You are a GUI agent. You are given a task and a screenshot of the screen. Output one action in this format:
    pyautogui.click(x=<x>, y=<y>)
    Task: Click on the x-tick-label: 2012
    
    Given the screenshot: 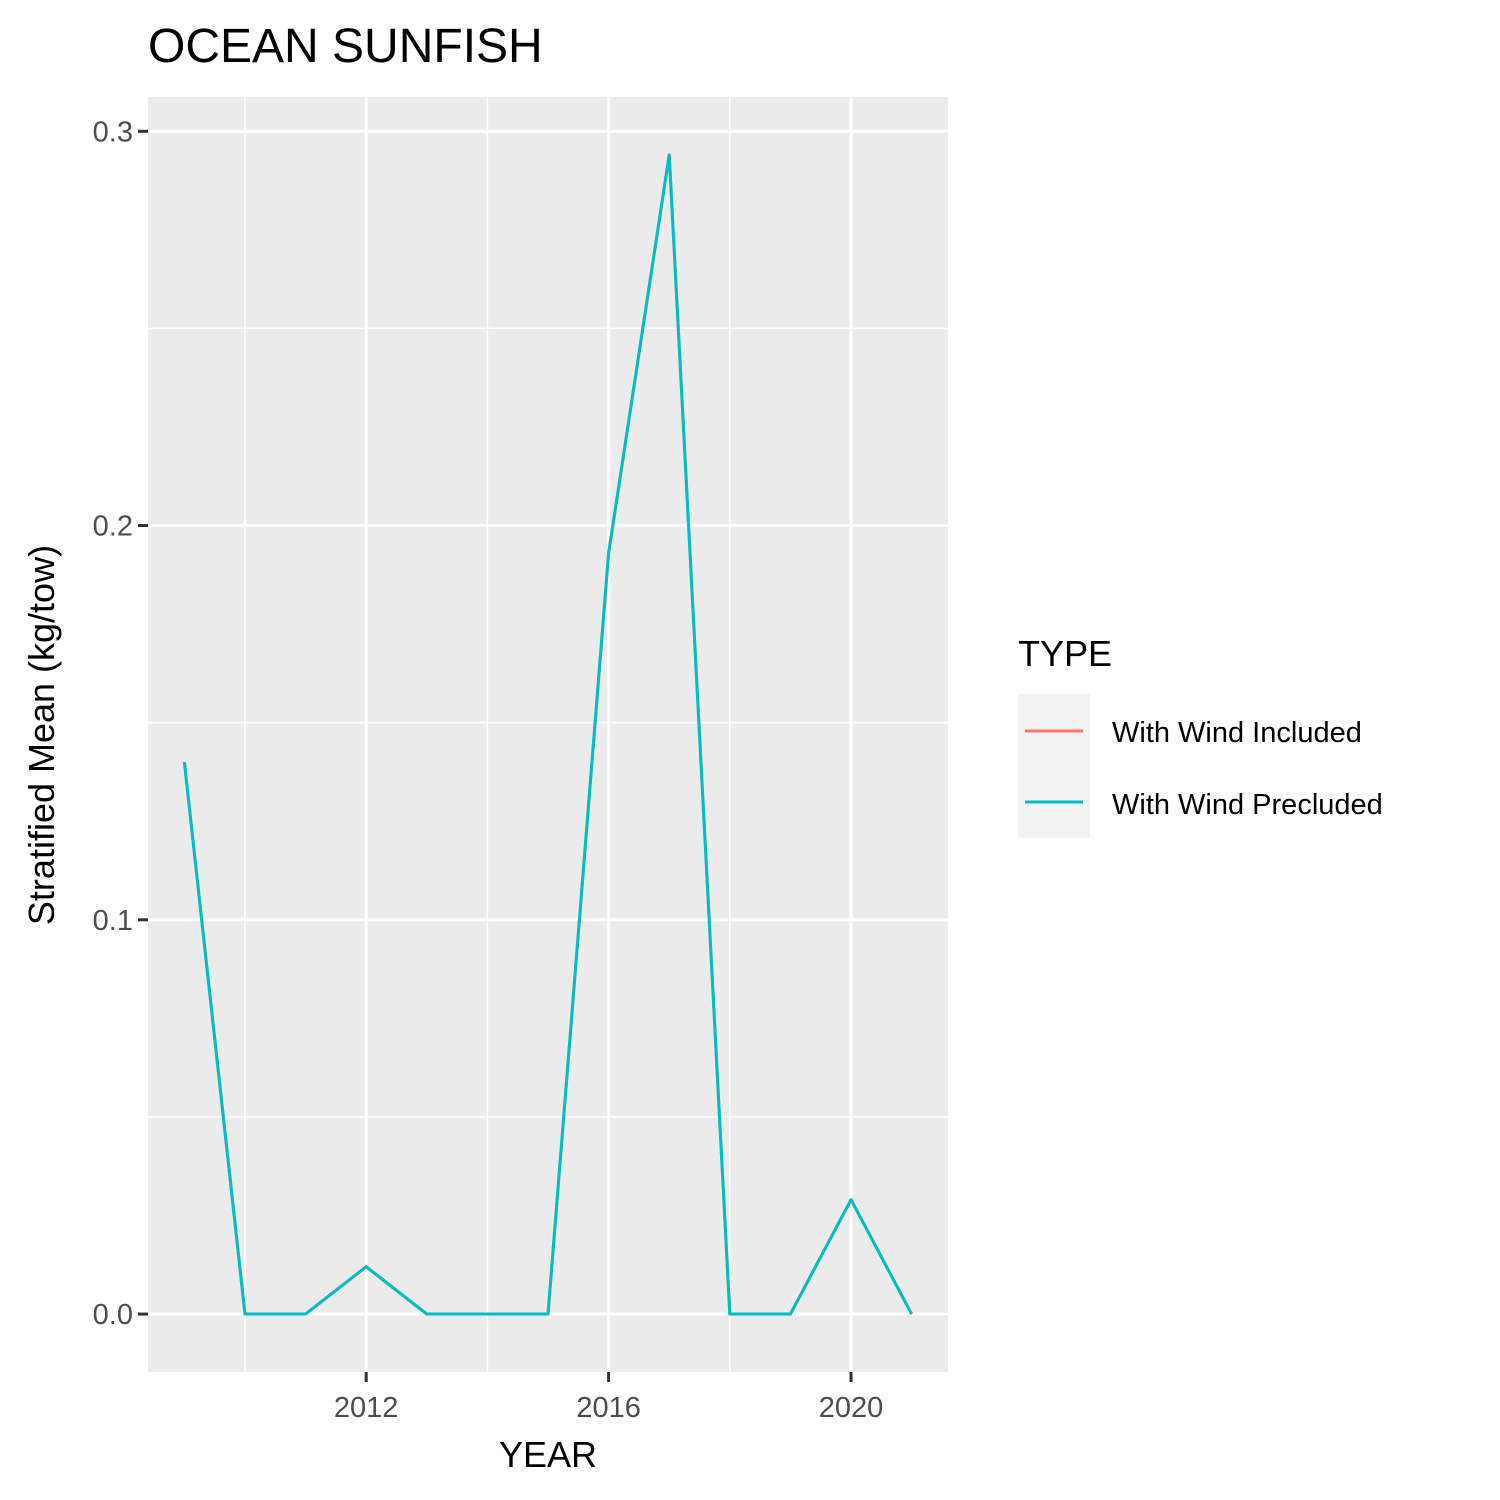 What is the action you would take?
    pyautogui.click(x=366, y=1408)
    